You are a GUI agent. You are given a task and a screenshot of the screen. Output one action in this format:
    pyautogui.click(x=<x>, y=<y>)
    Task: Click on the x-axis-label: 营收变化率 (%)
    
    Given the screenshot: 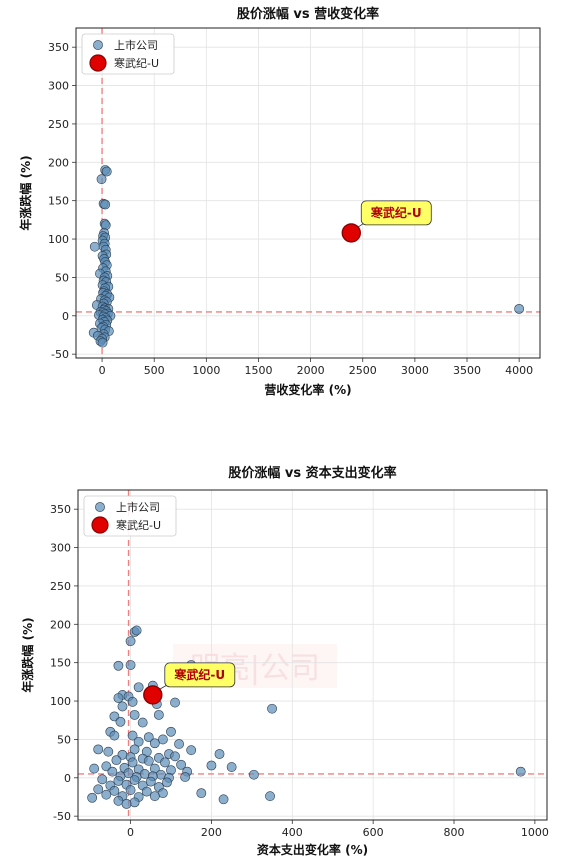 What is the action you would take?
    pyautogui.click(x=307, y=389)
    